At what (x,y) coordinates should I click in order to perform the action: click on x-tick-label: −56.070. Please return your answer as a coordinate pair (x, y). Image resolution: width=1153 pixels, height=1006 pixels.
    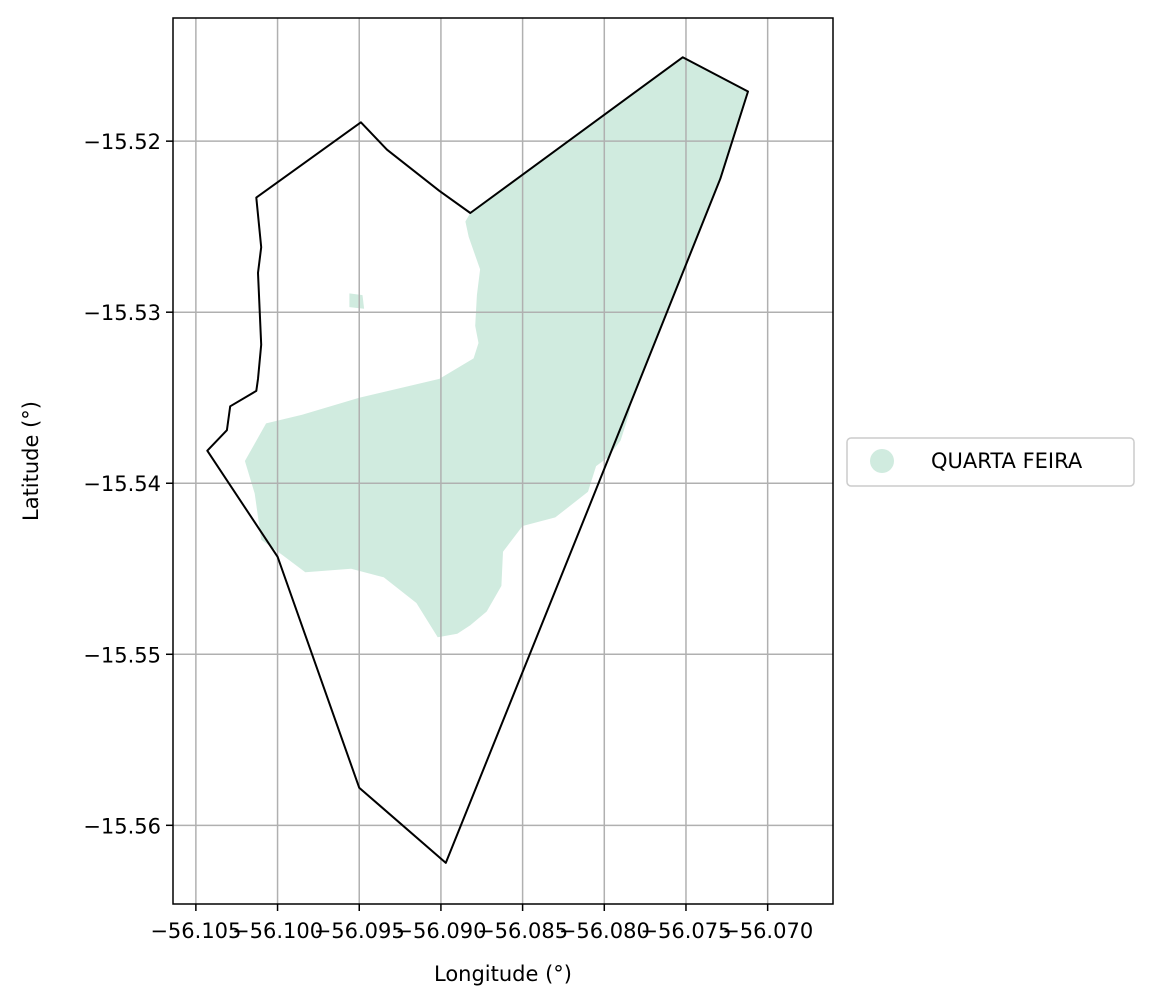
    Looking at the image, I should click on (767, 931).